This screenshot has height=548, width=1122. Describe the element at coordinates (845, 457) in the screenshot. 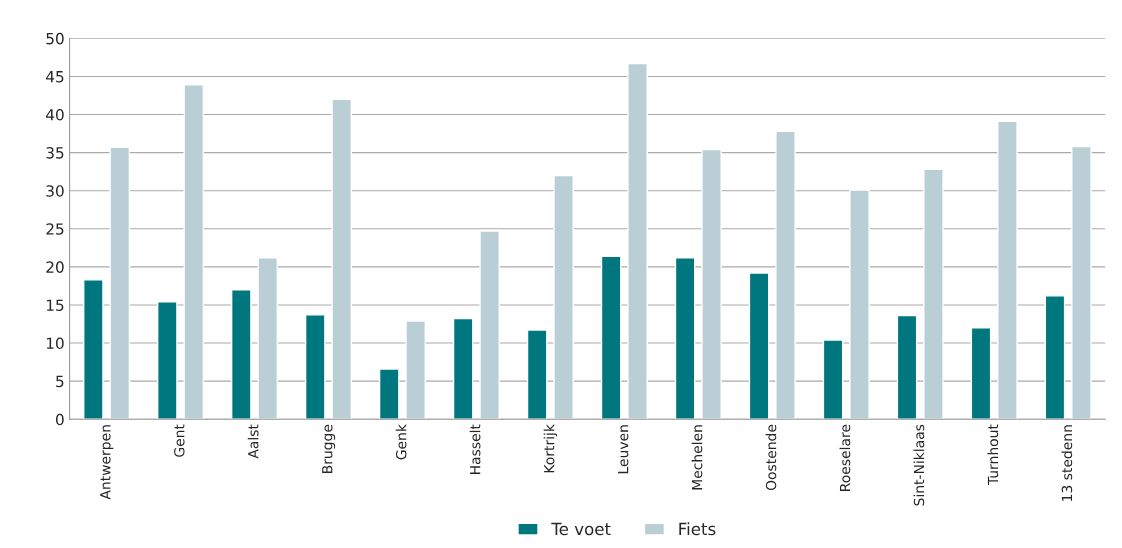

I see `x-tick-label: Roeselare` at that location.